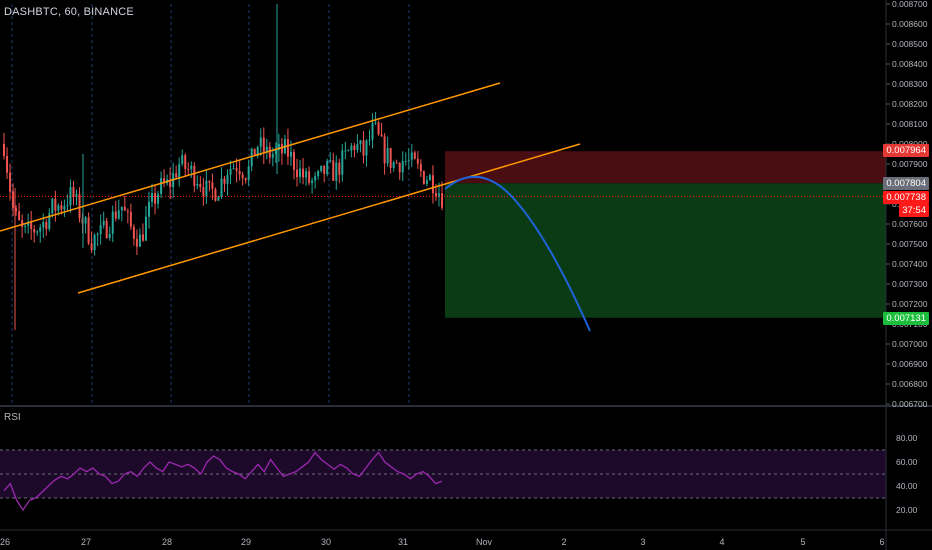 The width and height of the screenshot is (932, 550). Describe the element at coordinates (910, 4) in the screenshot. I see `price-tick-label: 0.008700` at that location.